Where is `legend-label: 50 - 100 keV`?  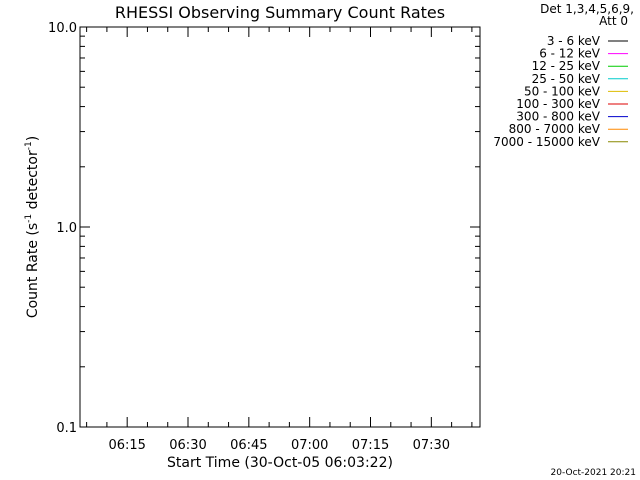 legend-label: 50 - 100 keV is located at coordinates (562, 91).